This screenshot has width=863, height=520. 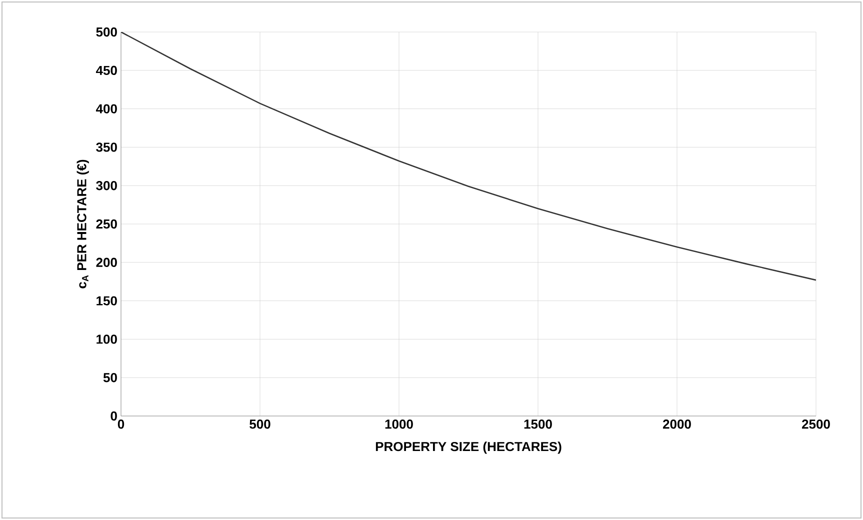 What do you see at coordinates (106, 32) in the screenshot?
I see `y-tick-label: 500` at bounding box center [106, 32].